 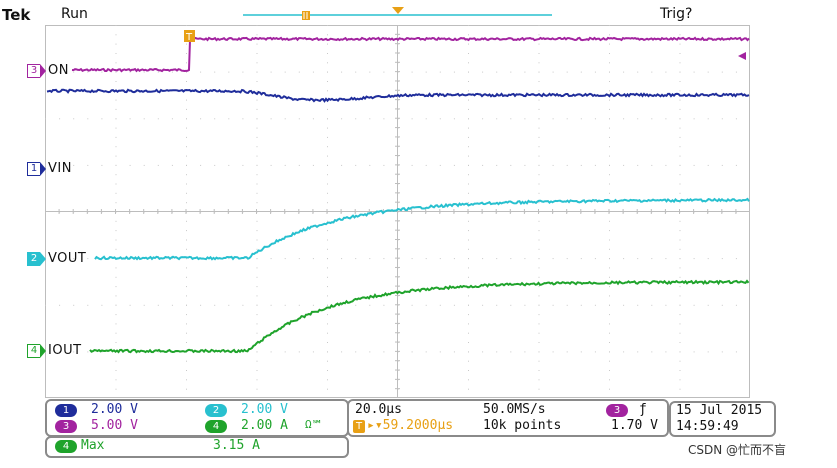 I want to click on ch2-label: VOUT, so click(x=67, y=258).